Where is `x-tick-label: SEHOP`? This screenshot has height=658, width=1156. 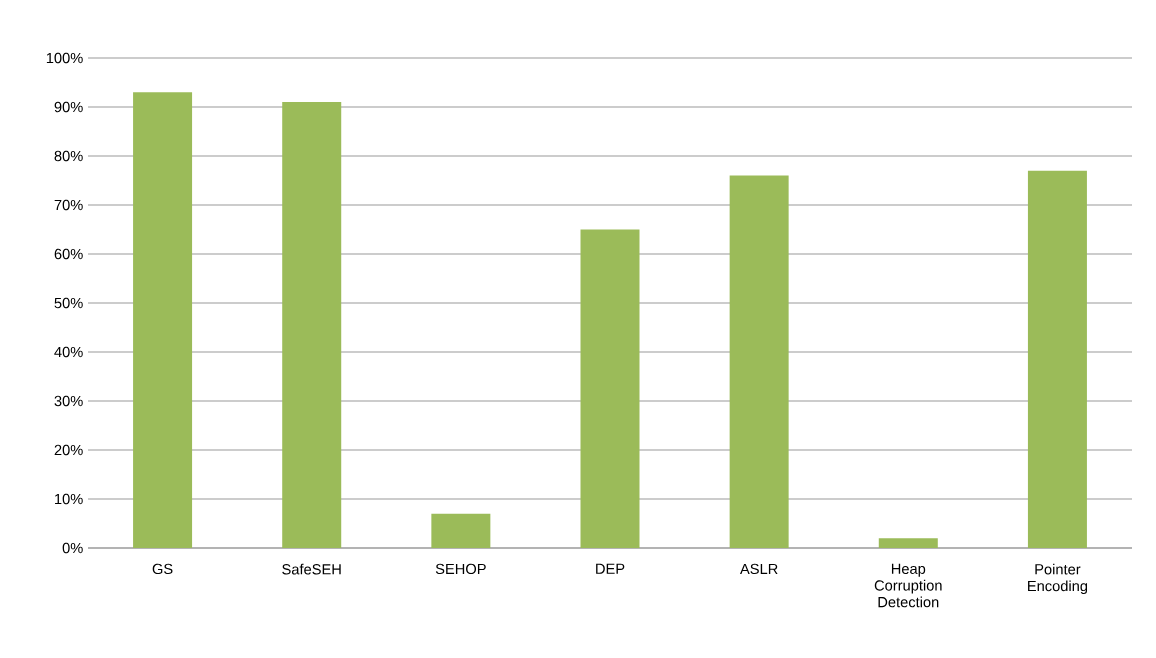 x-tick-label: SEHOP is located at coordinates (460, 569).